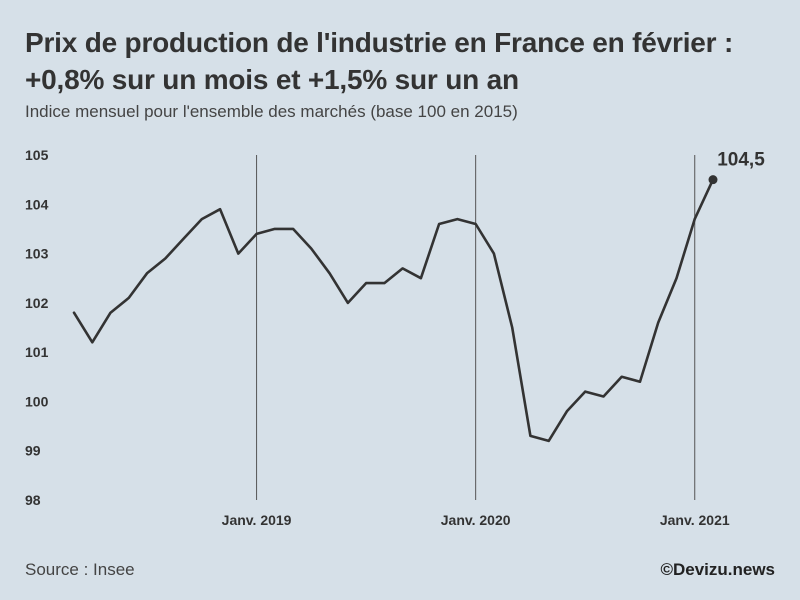  Describe the element at coordinates (741, 160) in the screenshot. I see `end-value-label: 104,5` at that location.